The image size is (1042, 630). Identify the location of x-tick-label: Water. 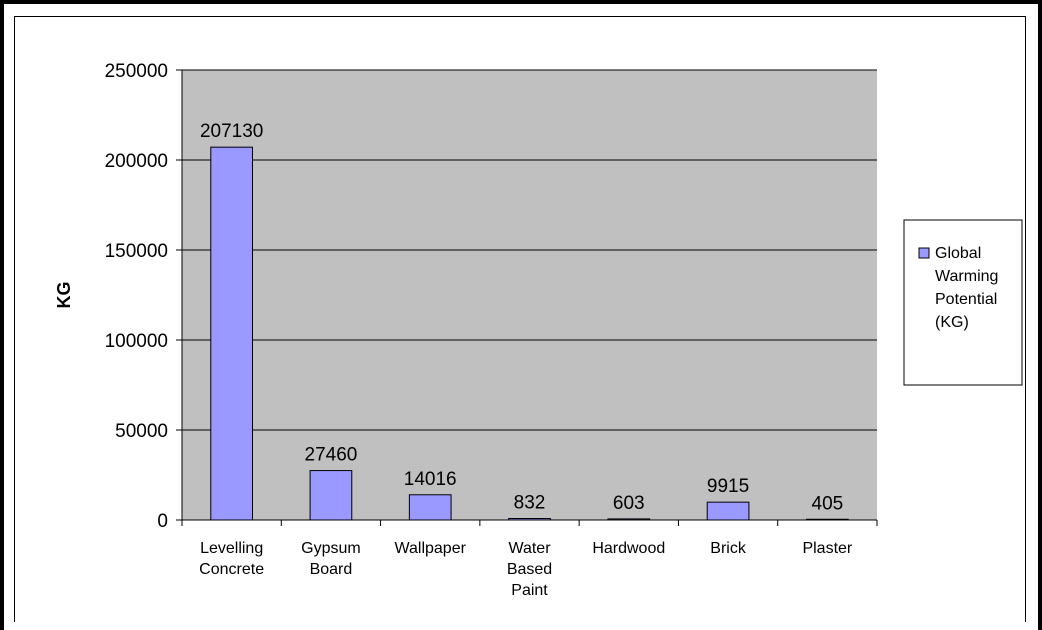
(529, 548).